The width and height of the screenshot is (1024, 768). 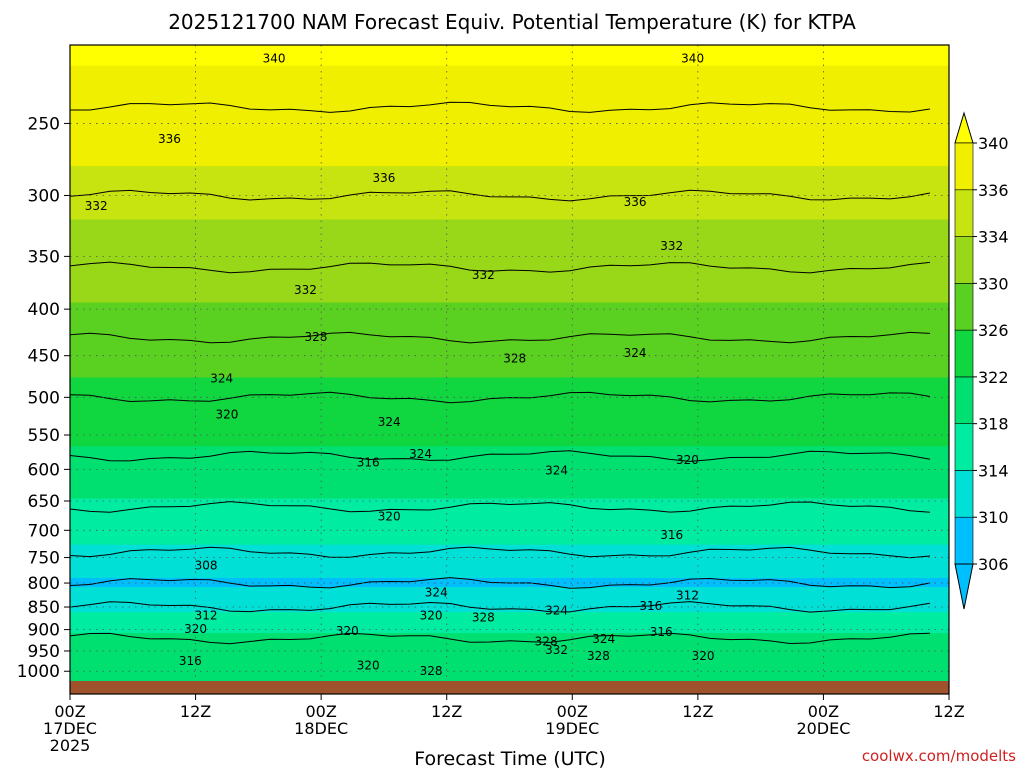 I want to click on y-tick-label: 650, so click(x=44, y=502).